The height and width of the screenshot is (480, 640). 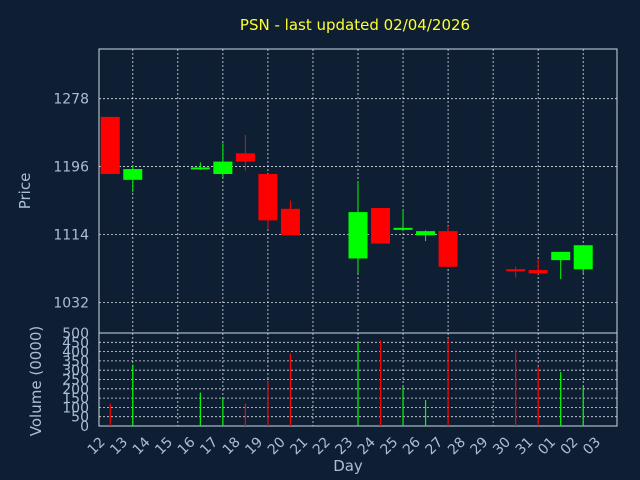 I want to click on volume-y-tick-label: 400, so click(x=75, y=353).